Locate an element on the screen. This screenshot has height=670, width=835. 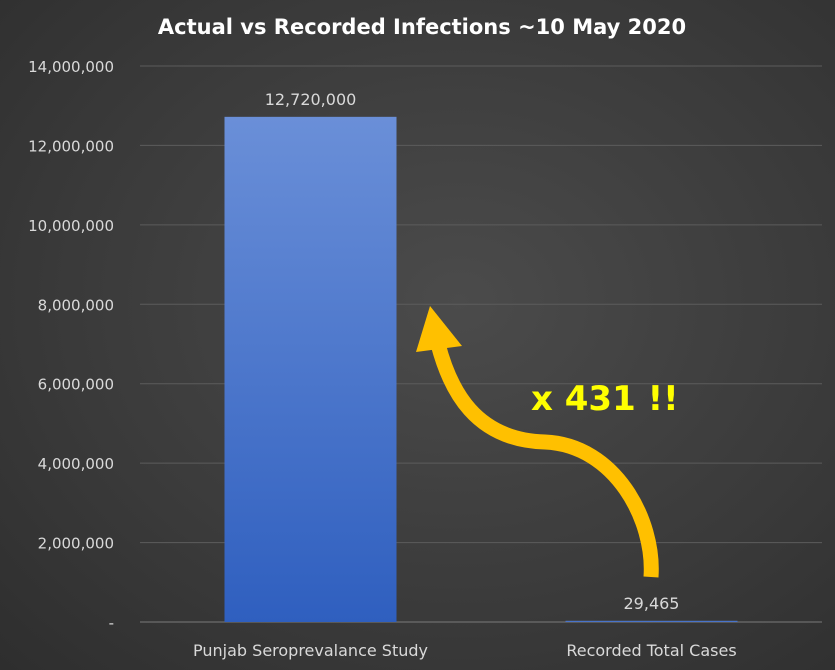
arrow-head-icon is located at coordinates (439, 329).